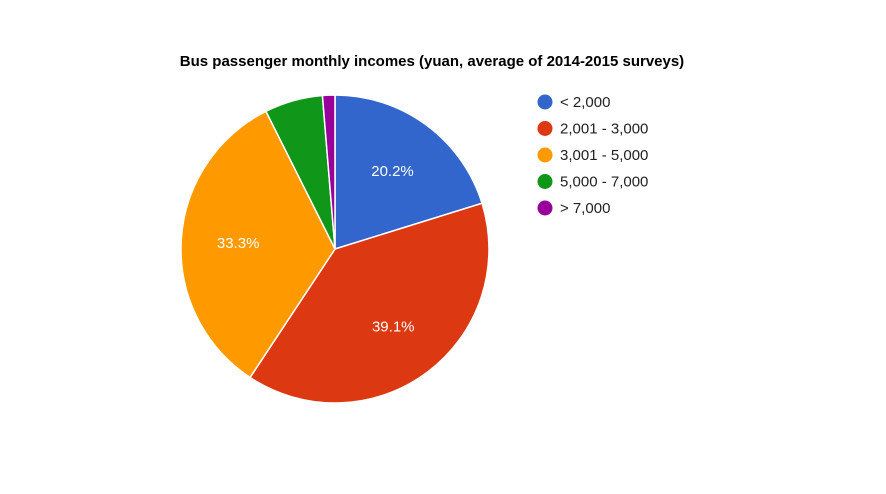 This screenshot has width=886, height=494. I want to click on legend-label-1: < 2,000, so click(585, 102).